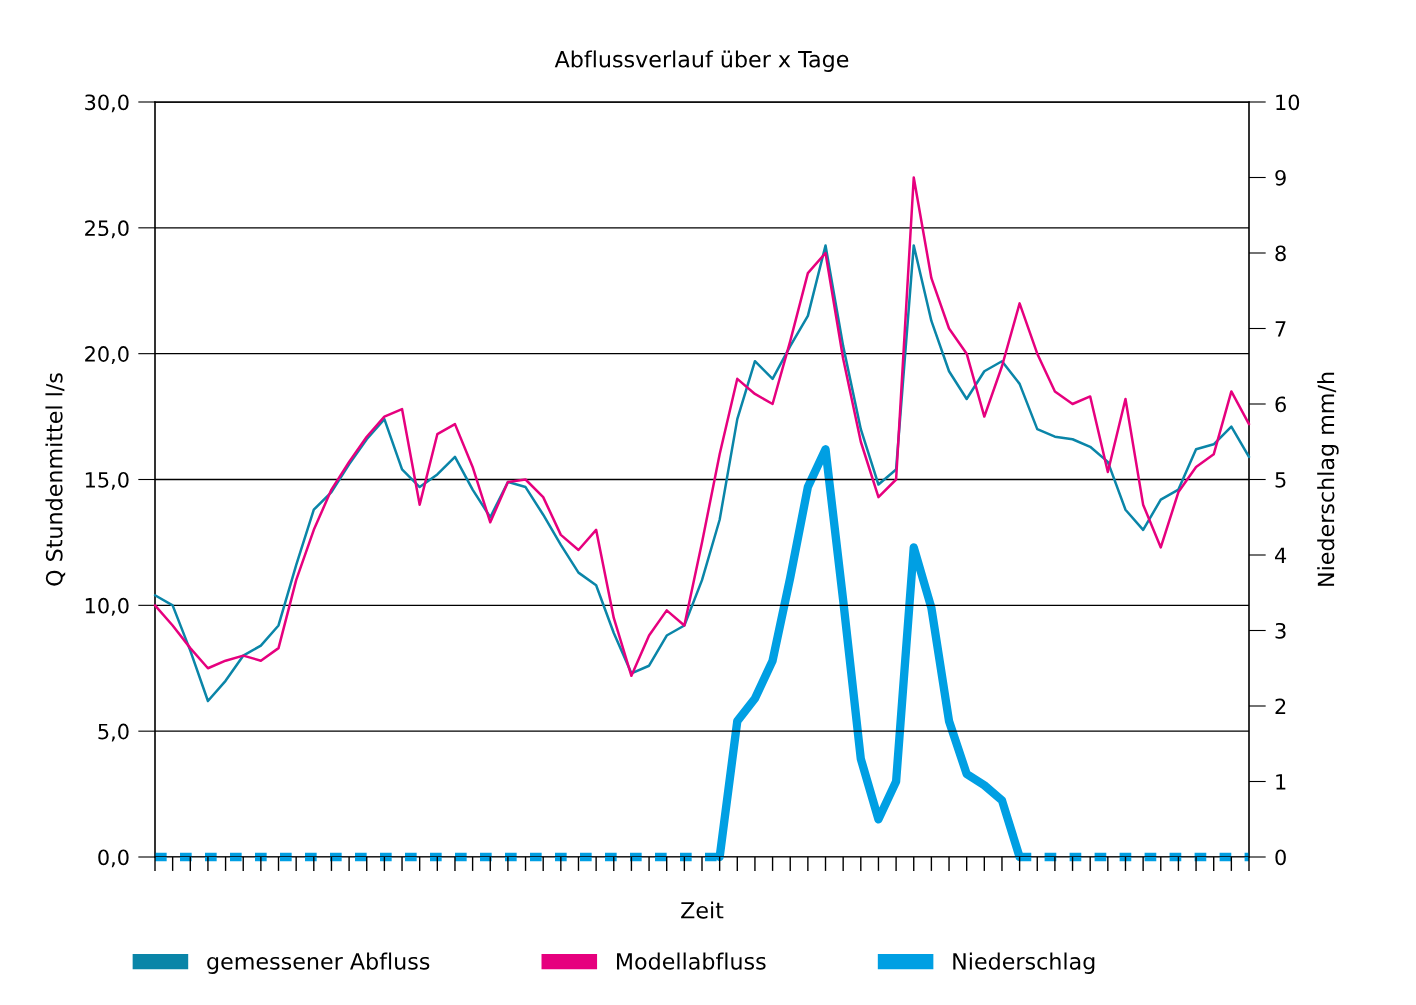  Describe the element at coordinates (1280, 630) in the screenshot. I see `y2-tick-label: 3` at that location.